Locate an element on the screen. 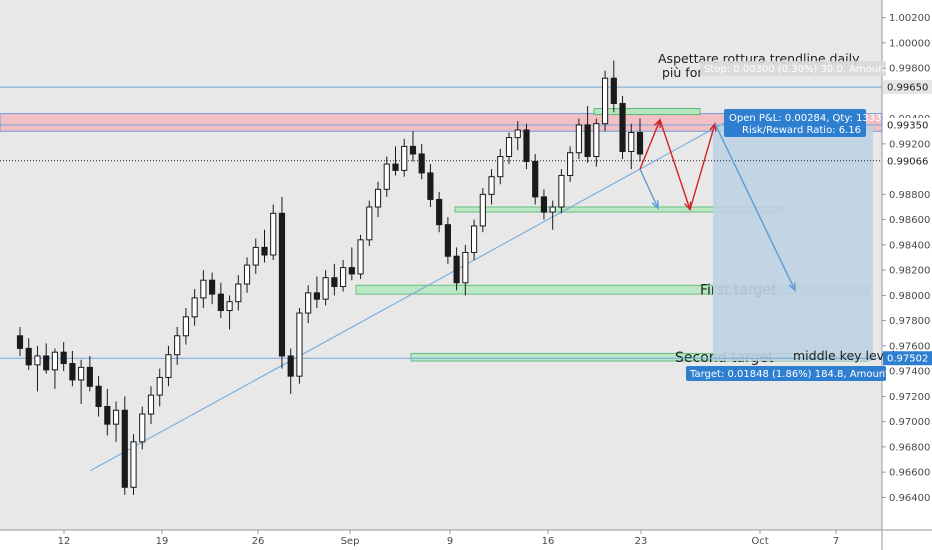  arrow-blue-down-1-head is located at coordinates (655, 205).